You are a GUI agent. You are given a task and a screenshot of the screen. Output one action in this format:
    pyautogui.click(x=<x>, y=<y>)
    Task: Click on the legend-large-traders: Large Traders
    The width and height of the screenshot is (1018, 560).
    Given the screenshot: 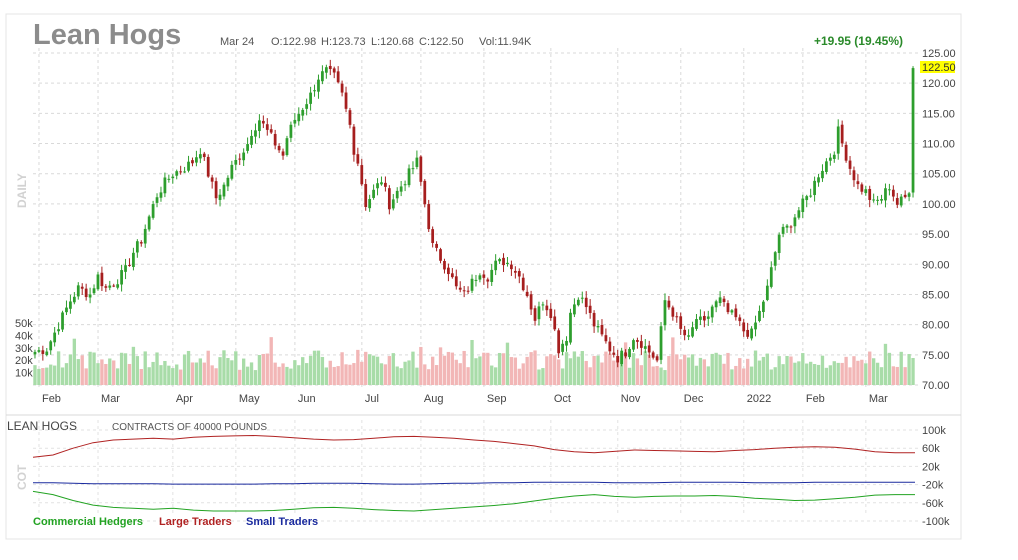 What is the action you would take?
    pyautogui.click(x=195, y=522)
    